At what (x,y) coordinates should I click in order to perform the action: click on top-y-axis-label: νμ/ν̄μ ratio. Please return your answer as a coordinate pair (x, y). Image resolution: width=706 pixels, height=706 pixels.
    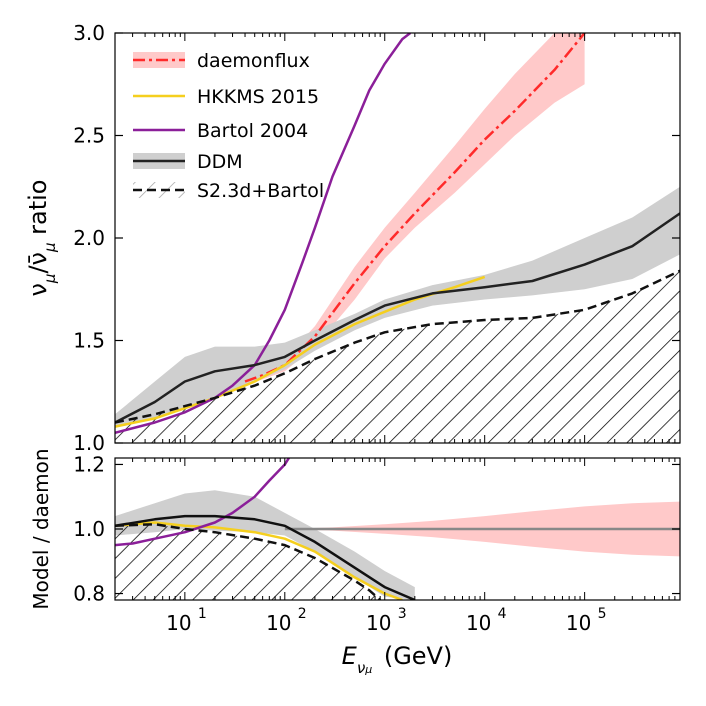
    Looking at the image, I should click on (41, 238).